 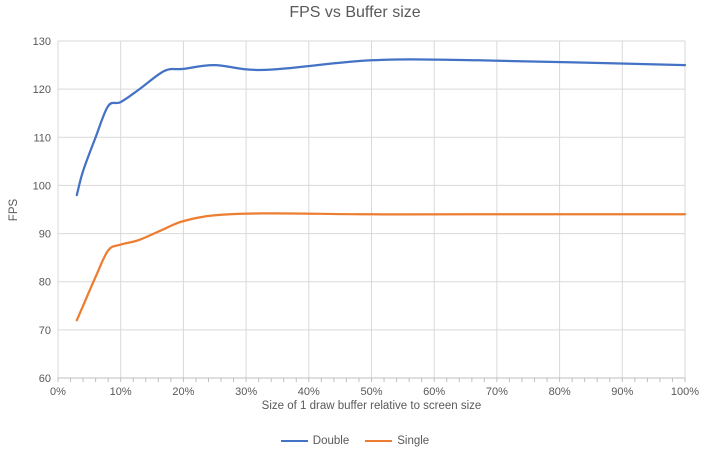 What do you see at coordinates (379, 441) in the screenshot?
I see `legend-swatch-single-icon` at bounding box center [379, 441].